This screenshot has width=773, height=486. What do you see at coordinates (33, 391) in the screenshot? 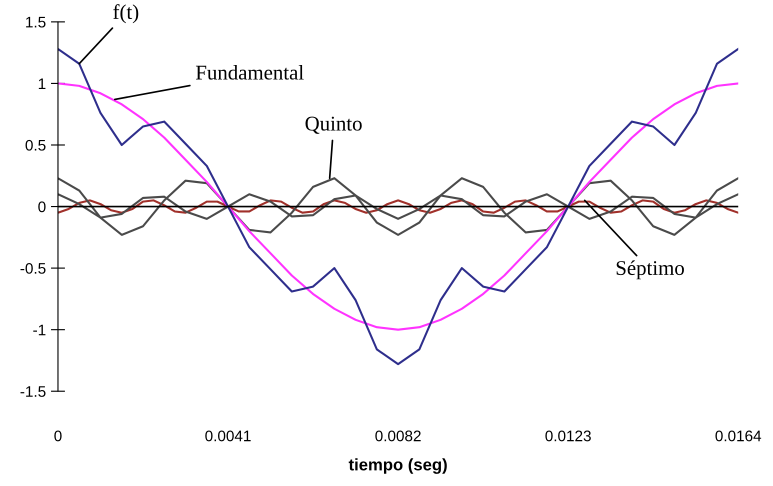
I see `y-tick-label: -1.5` at bounding box center [33, 391].